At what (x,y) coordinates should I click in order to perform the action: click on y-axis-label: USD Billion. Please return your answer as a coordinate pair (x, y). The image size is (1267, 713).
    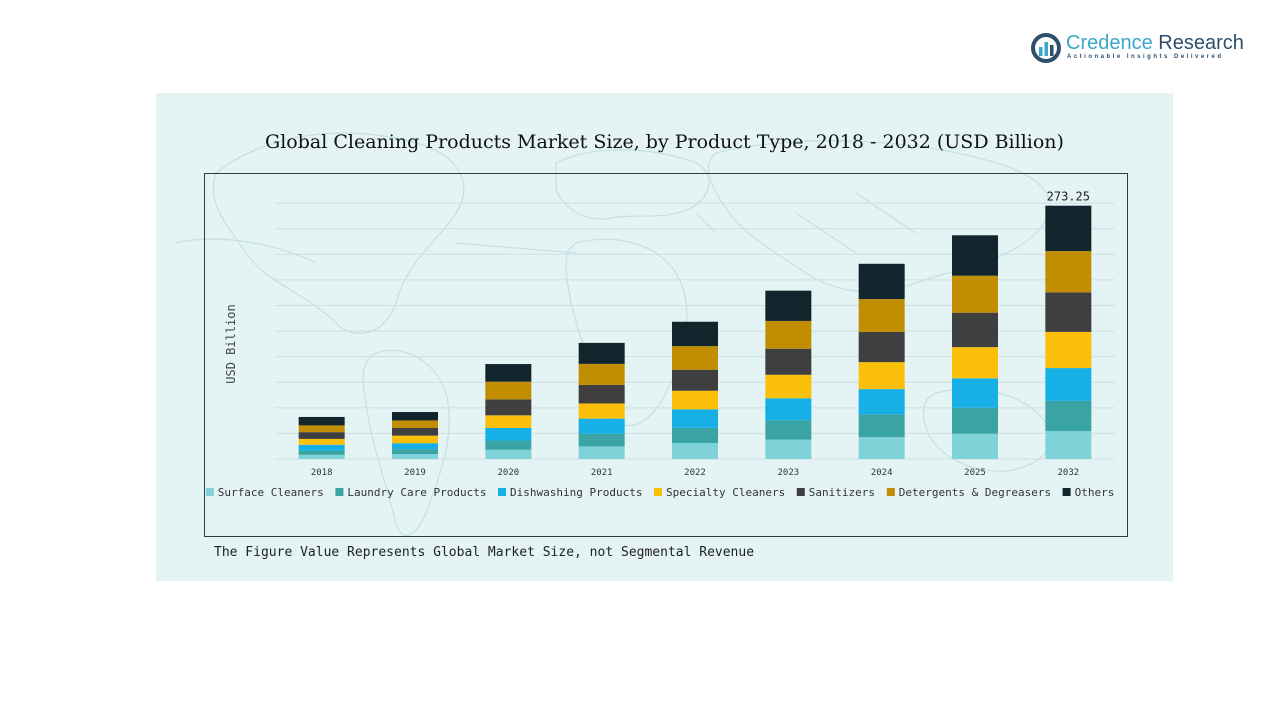
    Looking at the image, I should click on (231, 343).